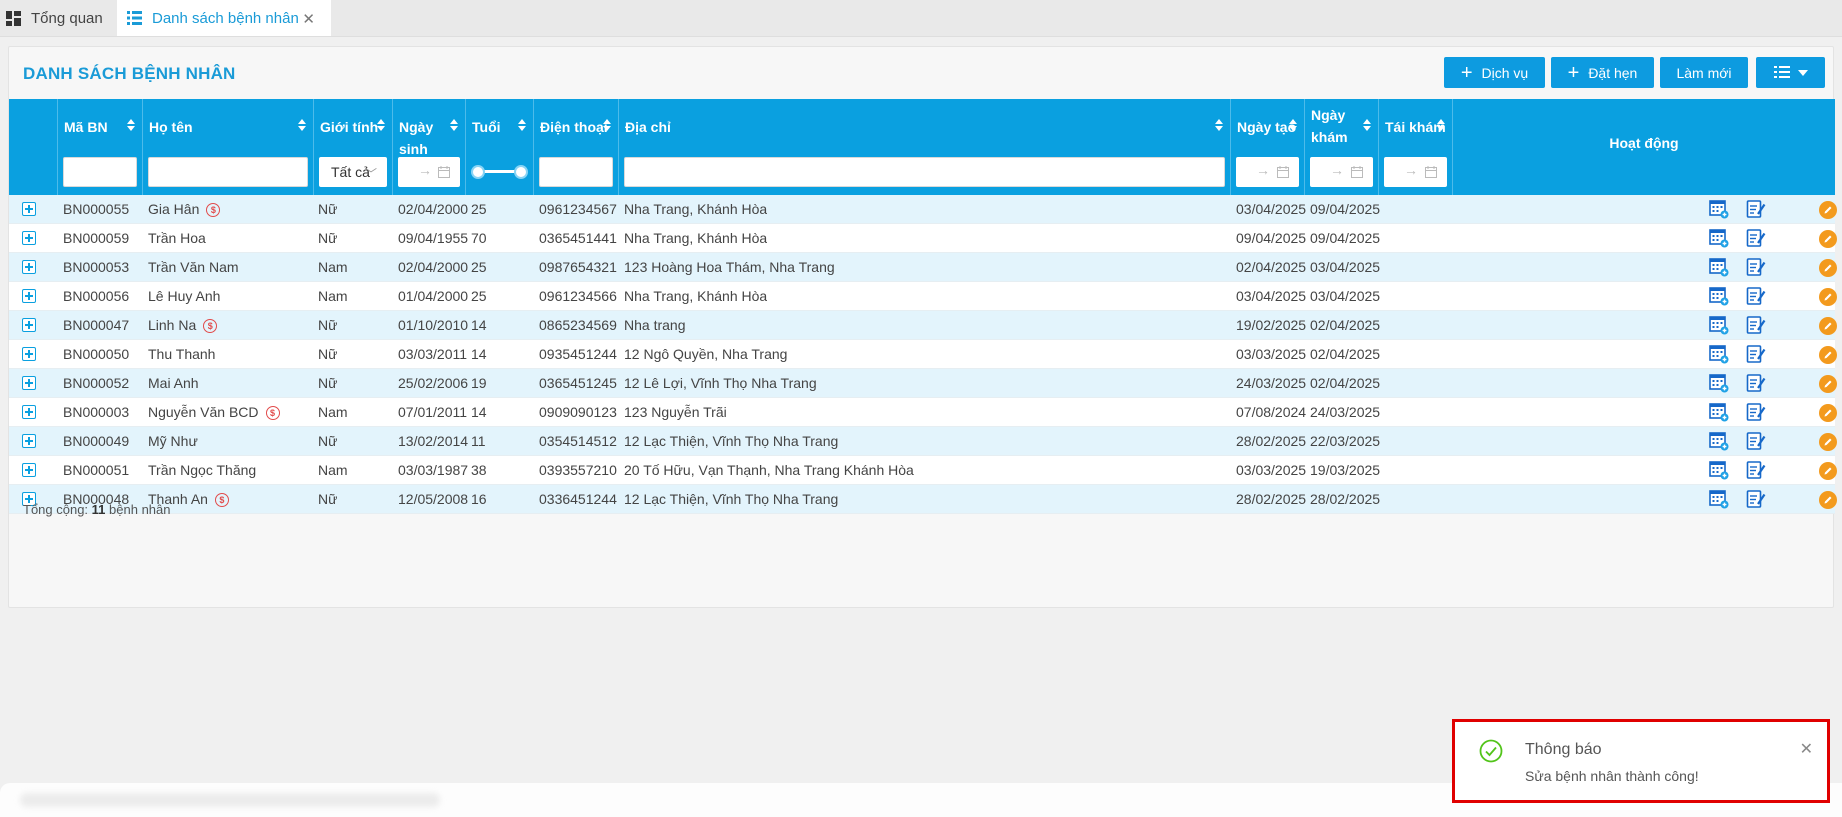 The image size is (1842, 817). What do you see at coordinates (1602, 72) in the screenshot?
I see `appointment-button: + Đặt hẹn` at bounding box center [1602, 72].